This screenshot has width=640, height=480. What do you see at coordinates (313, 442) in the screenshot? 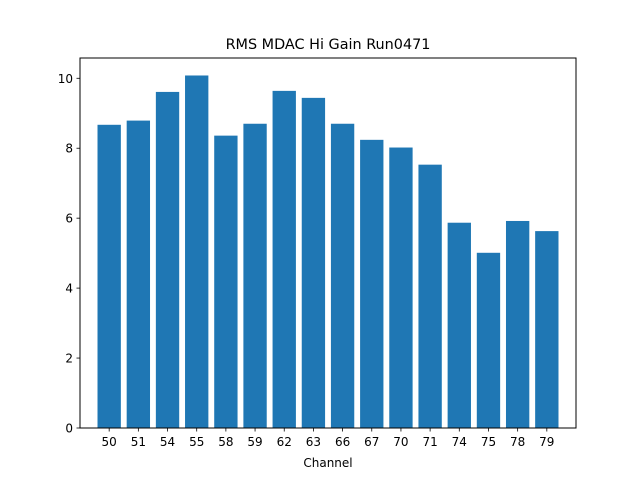
I see `x-tick-label: 63` at bounding box center [313, 442].